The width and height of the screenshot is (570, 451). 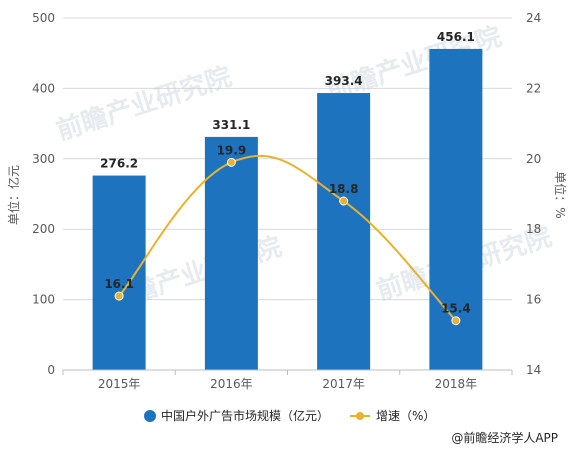 I want to click on y-tick-label-left: 200, so click(x=43, y=229).